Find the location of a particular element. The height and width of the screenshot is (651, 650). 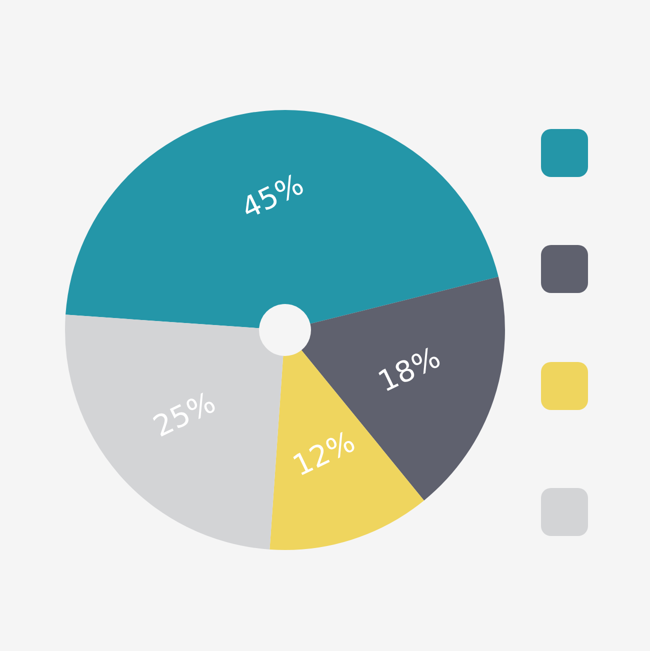

data-label: 45% is located at coordinates (272, 196).